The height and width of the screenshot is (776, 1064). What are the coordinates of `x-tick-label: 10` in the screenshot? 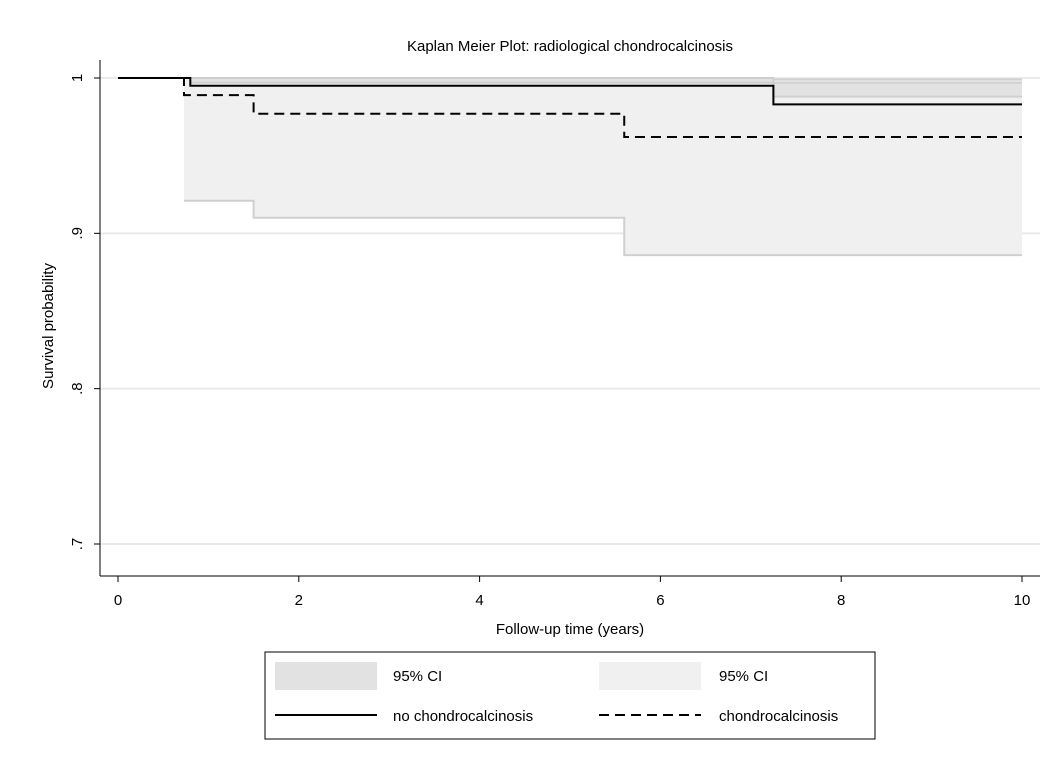 It's located at (1022, 600).